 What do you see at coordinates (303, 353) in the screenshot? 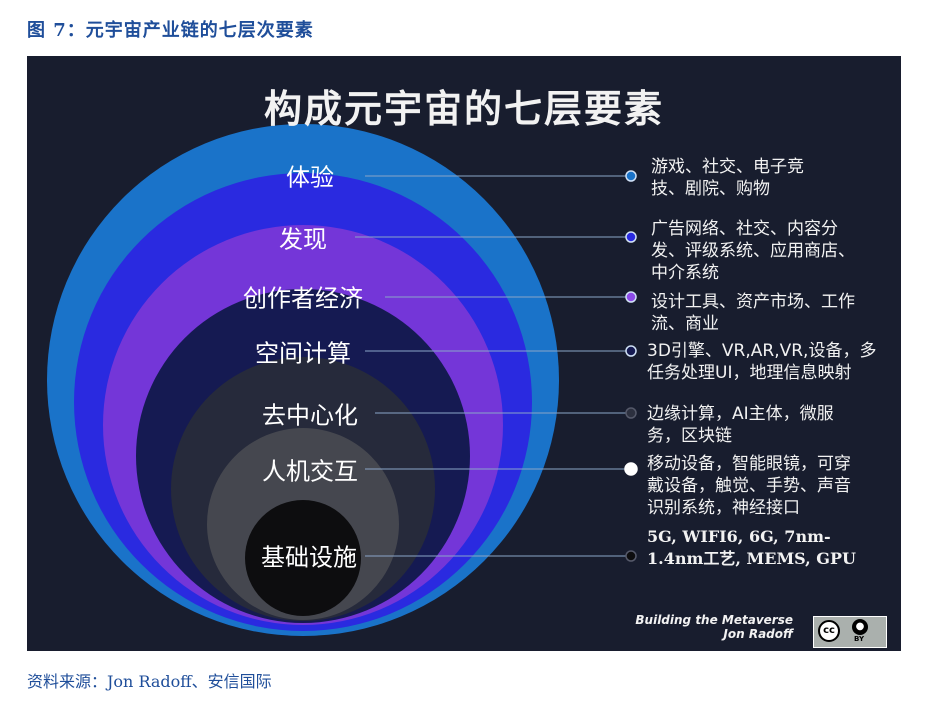
I see `layer-label-spatial-computing: 空间计算` at bounding box center [303, 353].